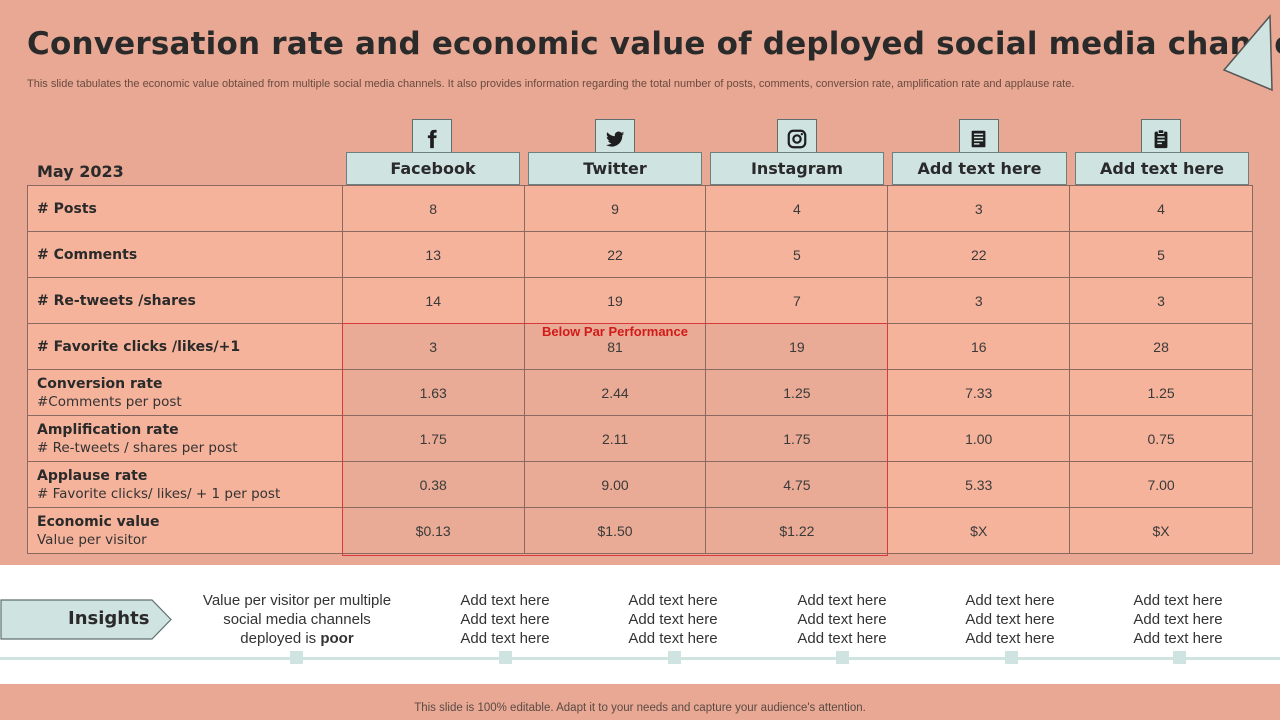 Image resolution: width=1280 pixels, height=720 pixels. I want to click on table-cell: 13, so click(433, 254).